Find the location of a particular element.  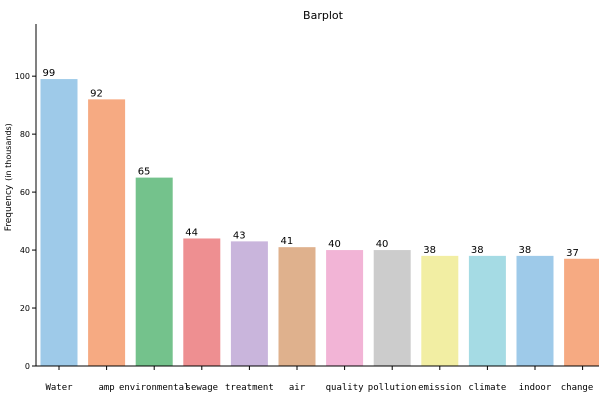

bar-environmental is located at coordinates (154, 272).